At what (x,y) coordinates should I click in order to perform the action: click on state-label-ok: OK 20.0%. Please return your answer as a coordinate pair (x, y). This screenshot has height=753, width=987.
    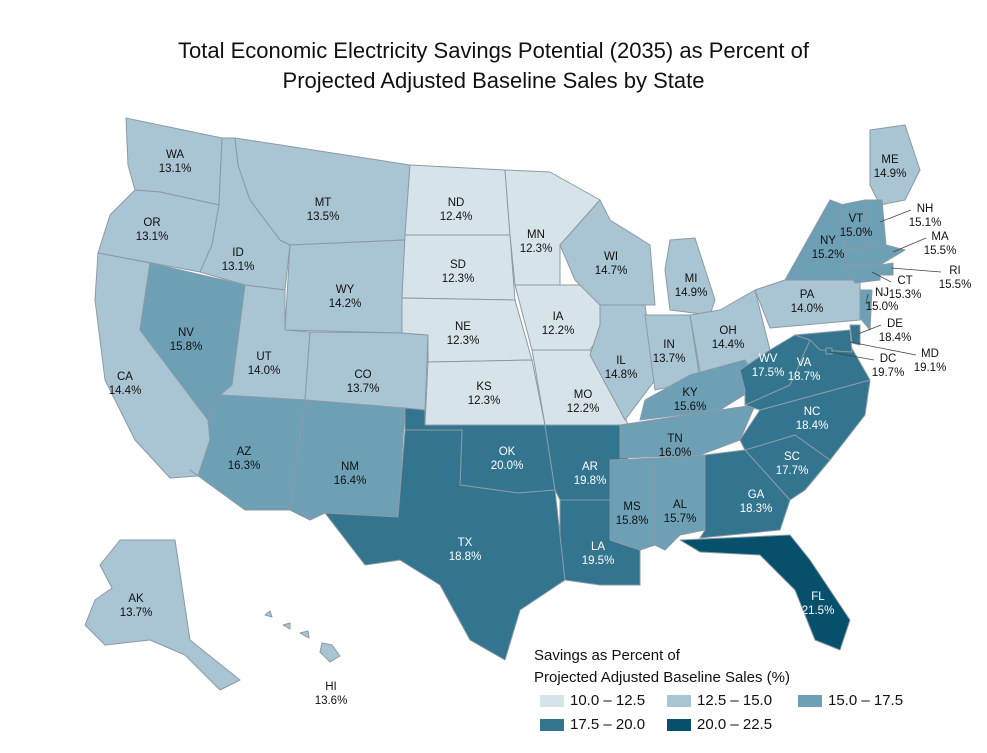
    Looking at the image, I should click on (507, 459).